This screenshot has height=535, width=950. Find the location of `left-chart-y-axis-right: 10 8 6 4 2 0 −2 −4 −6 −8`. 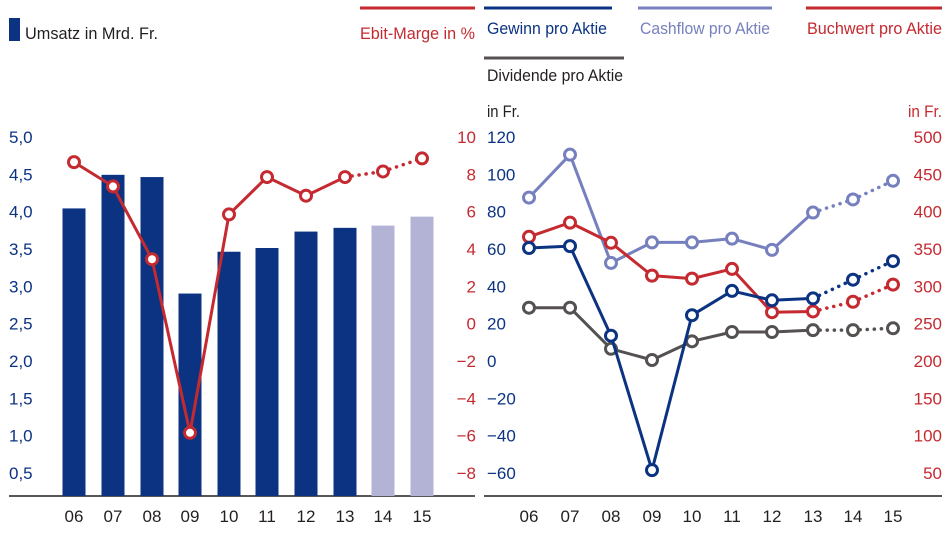

left-chart-y-axis-right: 10 8 6 4 2 0 −2 −4 −6 −8 is located at coordinates (466, 305).